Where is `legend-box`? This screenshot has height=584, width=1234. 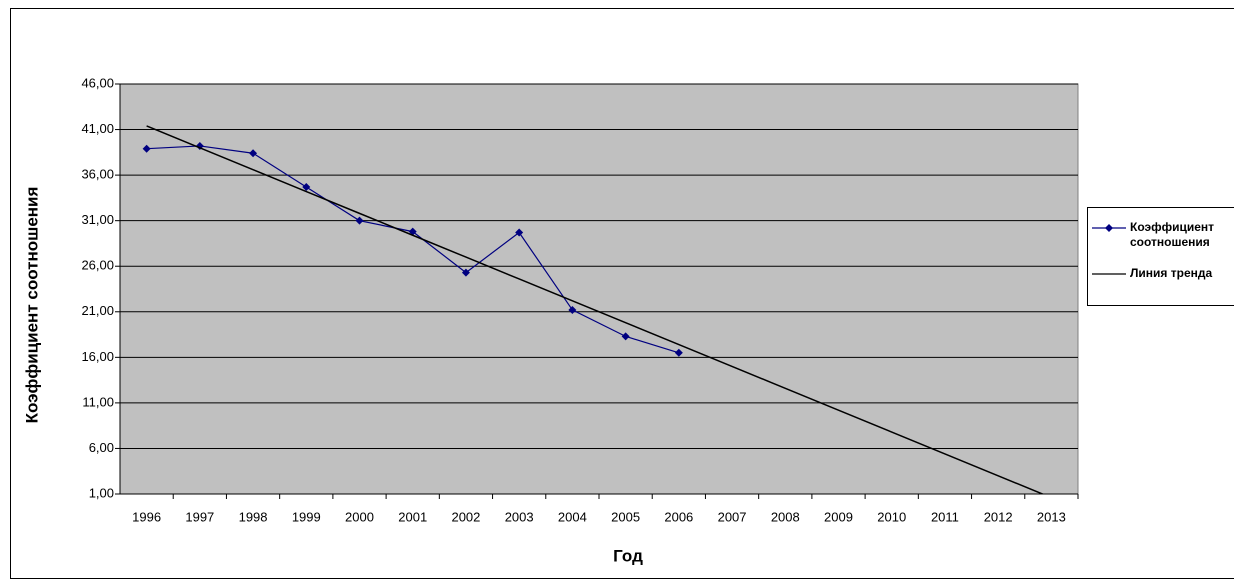 legend-box is located at coordinates (1160, 256).